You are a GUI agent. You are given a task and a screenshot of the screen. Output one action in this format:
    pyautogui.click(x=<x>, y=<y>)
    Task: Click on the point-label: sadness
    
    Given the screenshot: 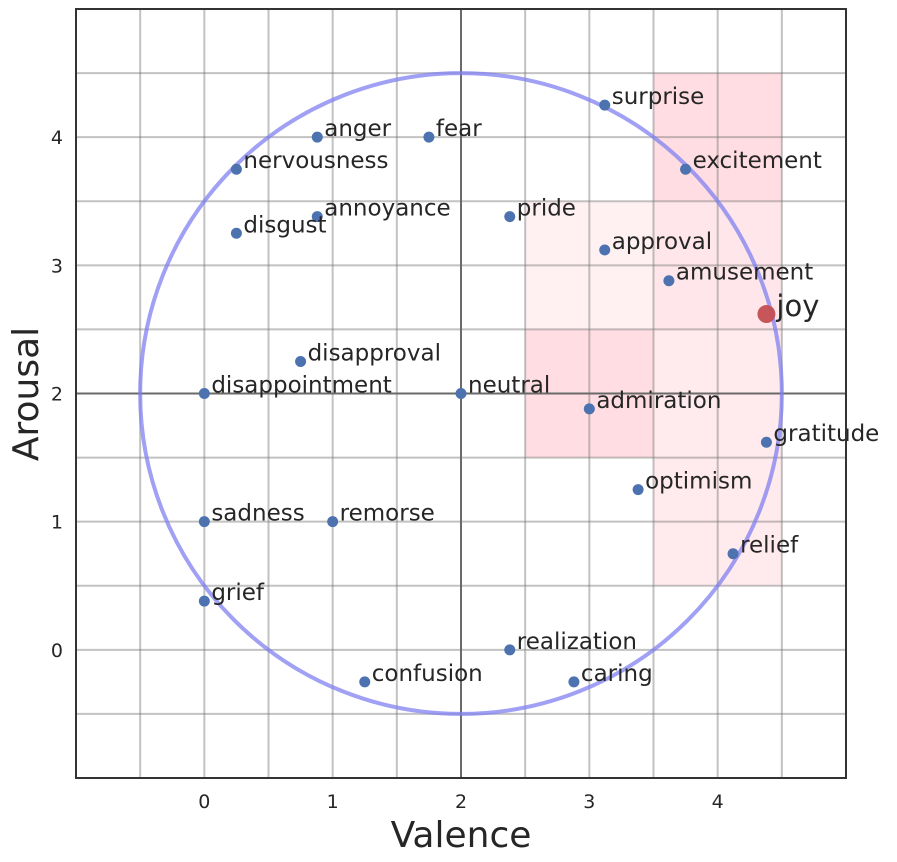 What is the action you would take?
    pyautogui.click(x=257, y=514)
    